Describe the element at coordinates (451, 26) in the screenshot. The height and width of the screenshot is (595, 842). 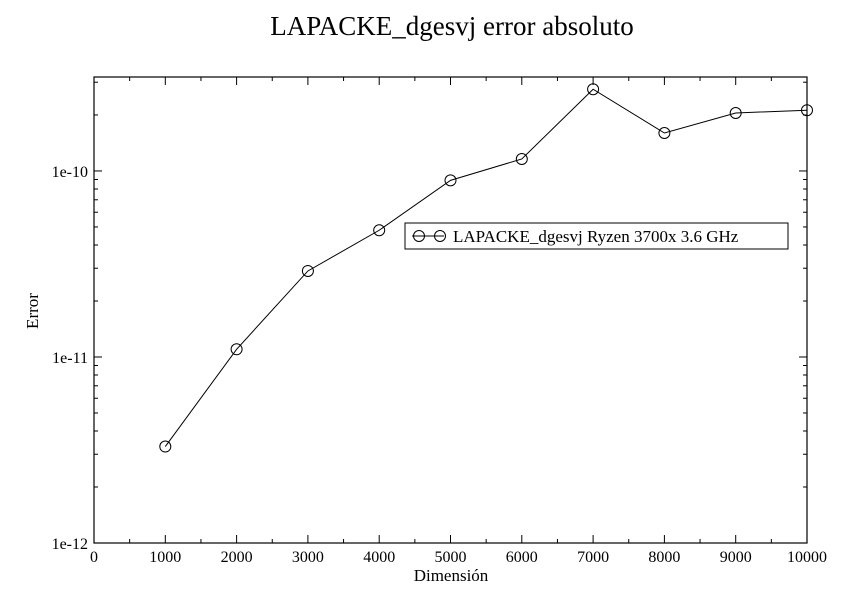
I see `chart-title: LAPACKE_dgesvj error absoluto` at that location.